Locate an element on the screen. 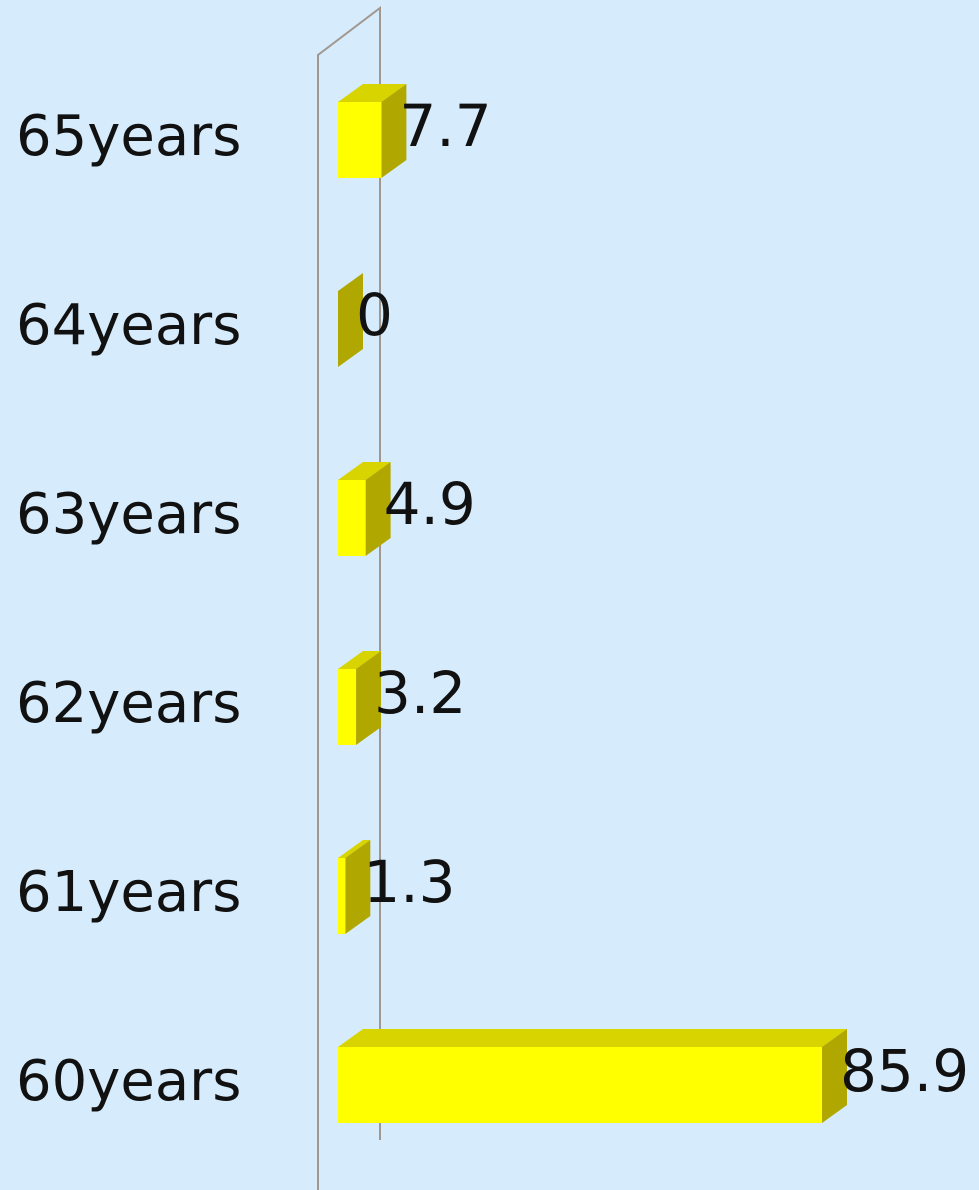  data-label: 4.9 is located at coordinates (430, 504).